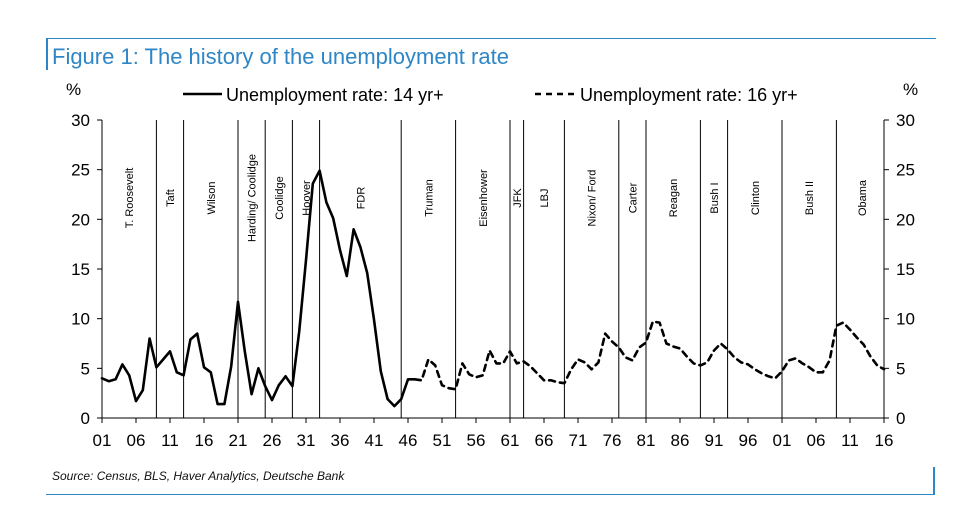  What do you see at coordinates (80, 319) in the screenshot?
I see `y-tick-label-left: 10` at bounding box center [80, 319].